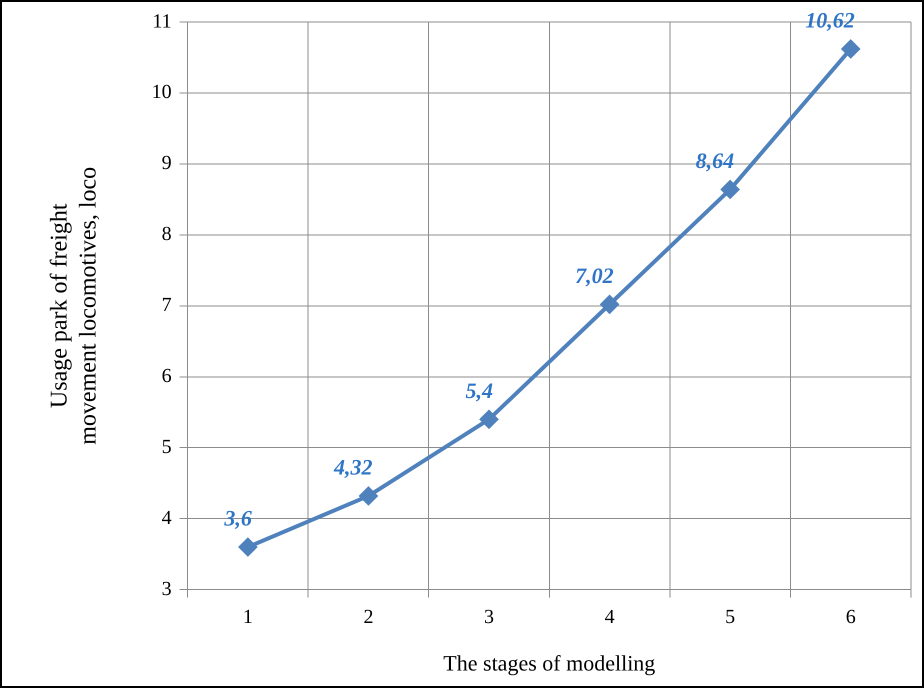 The width and height of the screenshot is (924, 688). I want to click on x-tick-label: 6, so click(851, 617).